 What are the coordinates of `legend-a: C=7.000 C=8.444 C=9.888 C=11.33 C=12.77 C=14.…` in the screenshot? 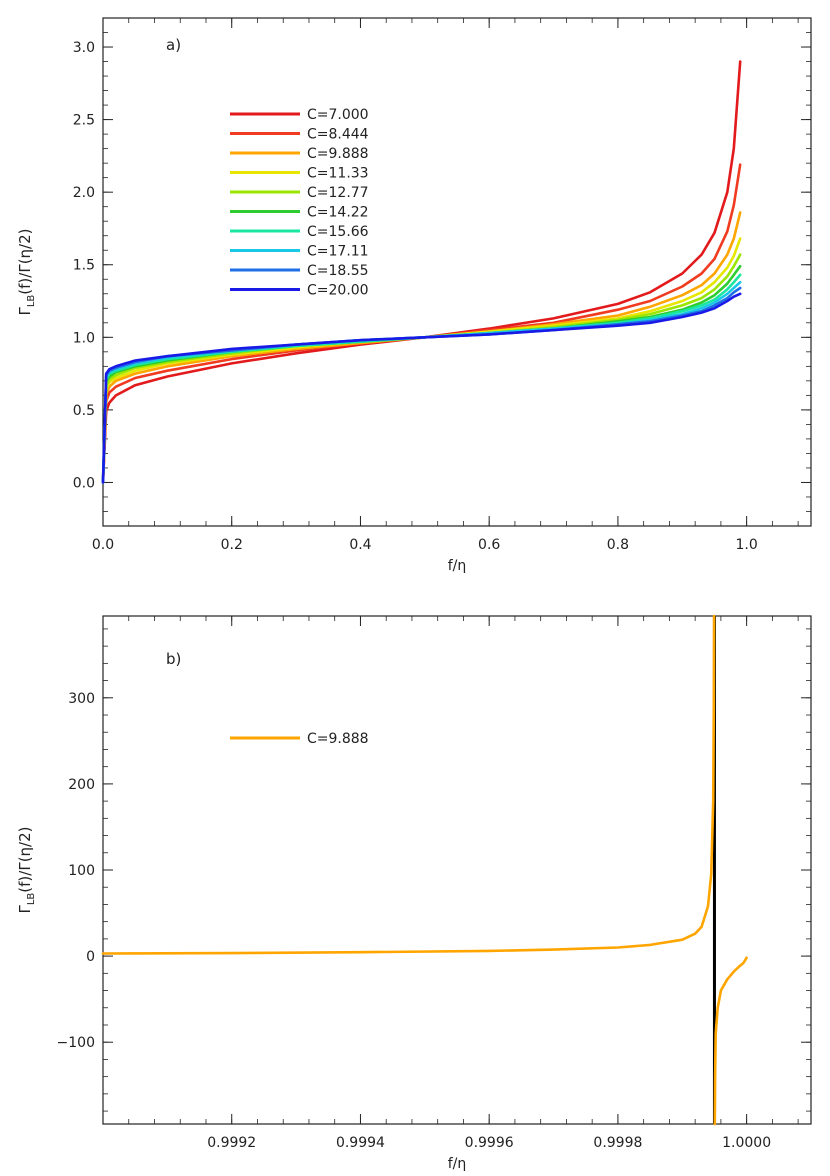 It's located at (299, 203).